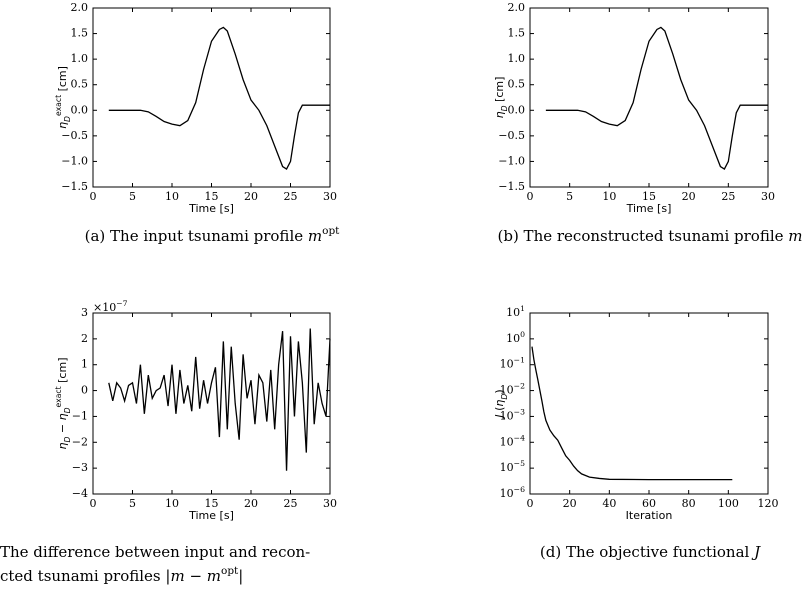 The image size is (812, 591). What do you see at coordinates (212, 196) in the screenshot?
I see `x-tick-label: 15` at bounding box center [212, 196].